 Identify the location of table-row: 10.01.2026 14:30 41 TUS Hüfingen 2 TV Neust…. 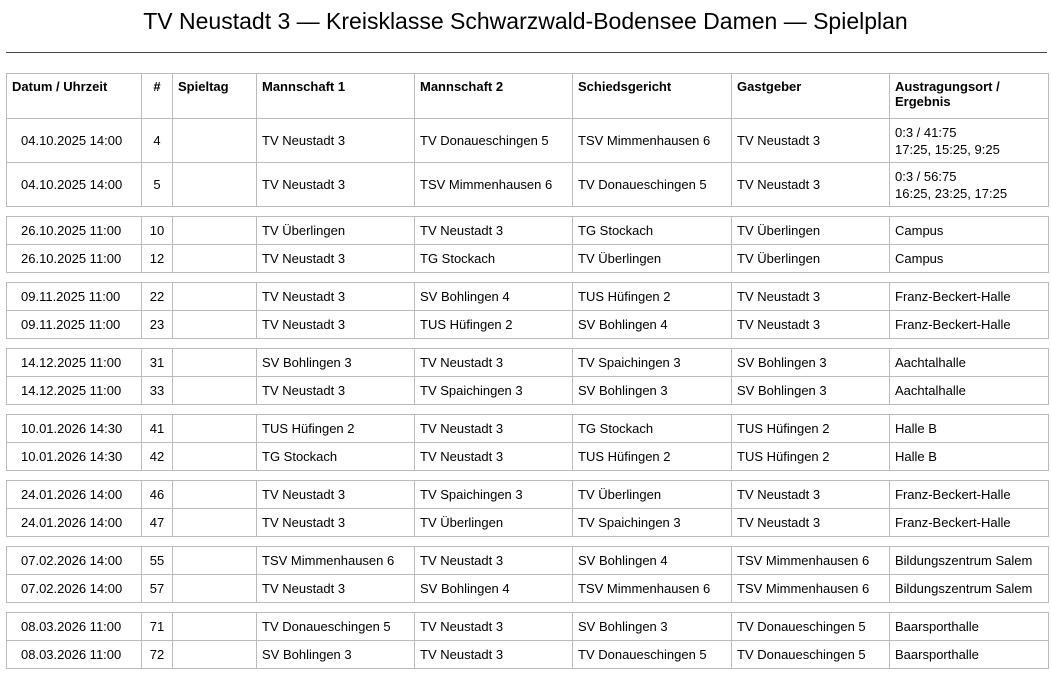
(527, 428).